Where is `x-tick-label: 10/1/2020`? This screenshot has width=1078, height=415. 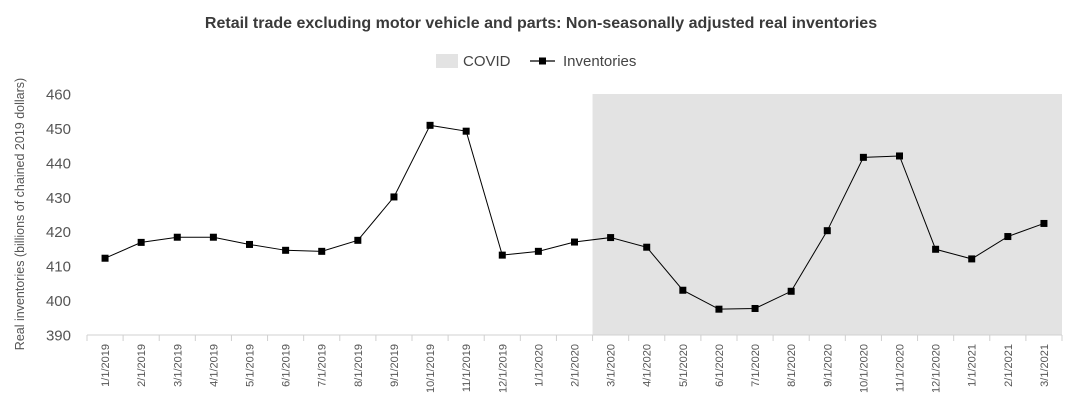
x-tick-label: 10/1/2020 is located at coordinates (864, 368).